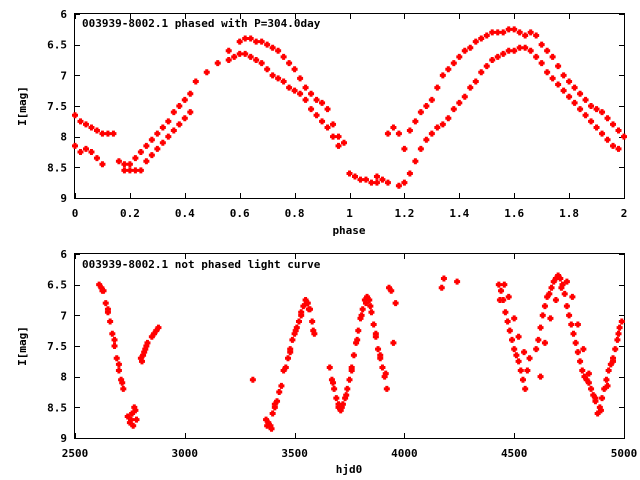  What do you see at coordinates (63, 377) in the screenshot?
I see `chart-unphased-y-tick-label: 8` at bounding box center [63, 377].